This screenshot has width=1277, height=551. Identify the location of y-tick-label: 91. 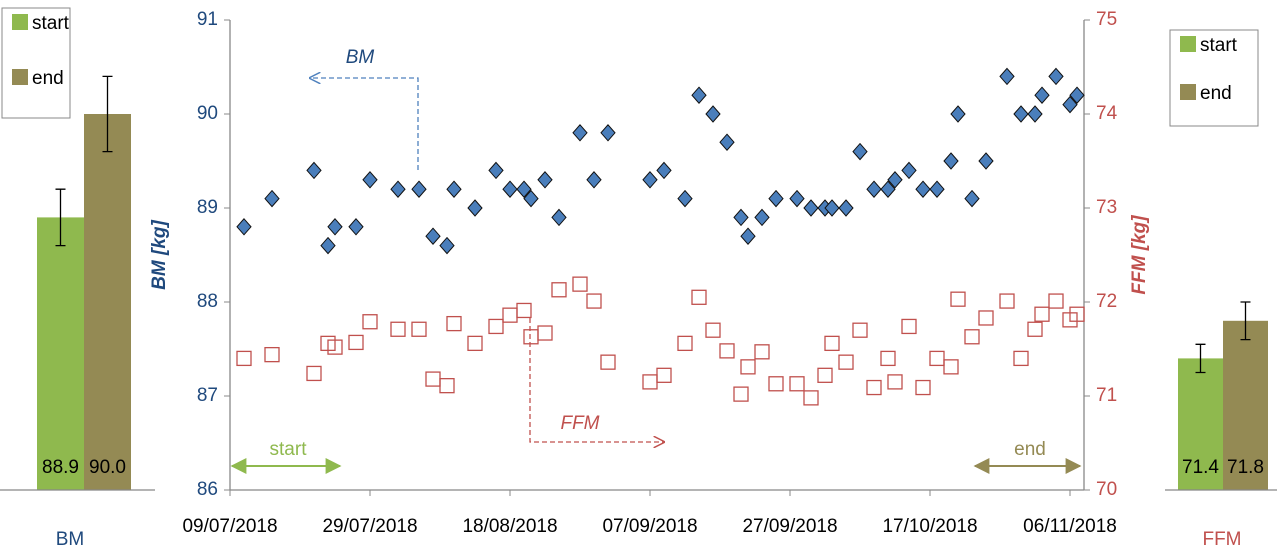
(207, 19).